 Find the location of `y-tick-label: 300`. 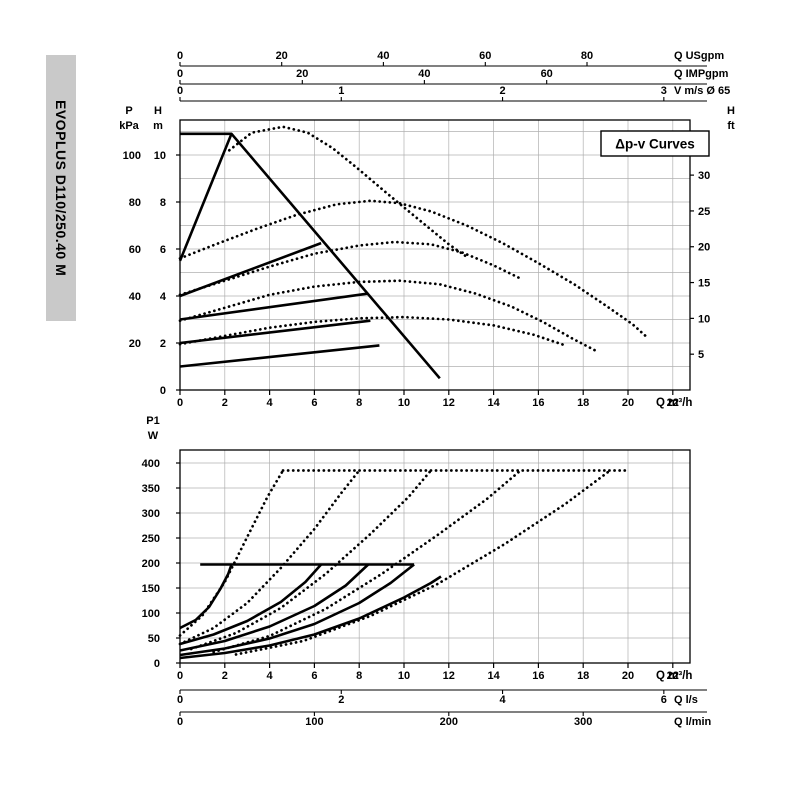

y-tick-label: 300 is located at coordinates (151, 514).